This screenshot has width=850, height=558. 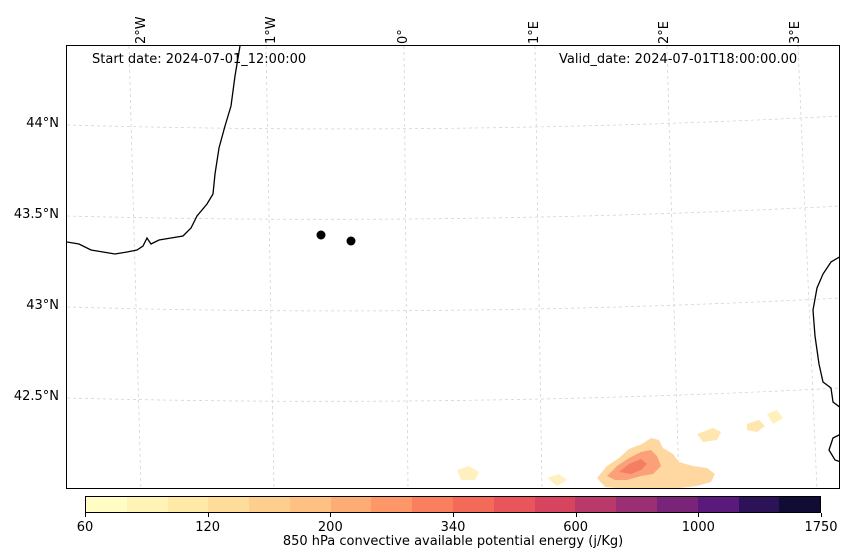 I want to click on meridian-3e, so click(x=807, y=267).